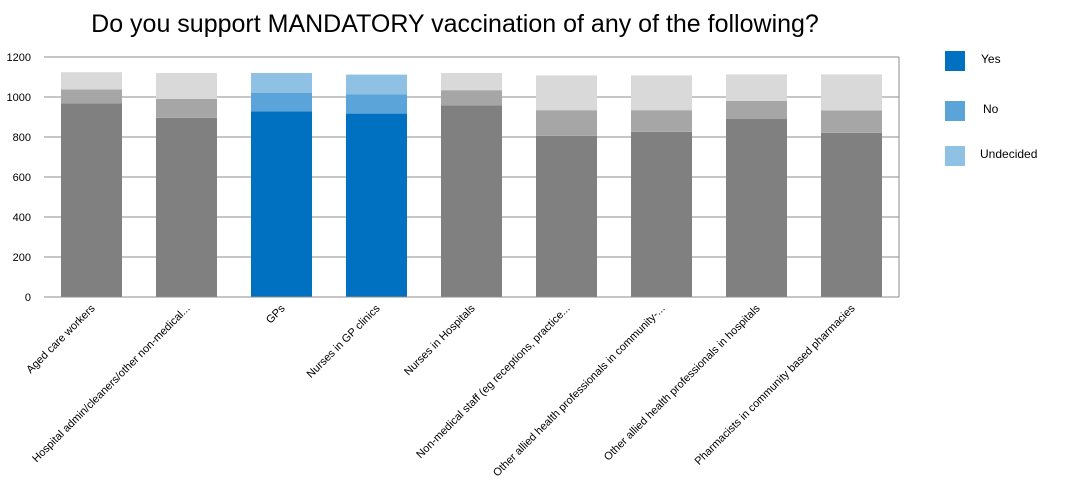 The image size is (1074, 504). Describe the element at coordinates (22, 258) in the screenshot. I see `y-tick-label: 200` at that location.